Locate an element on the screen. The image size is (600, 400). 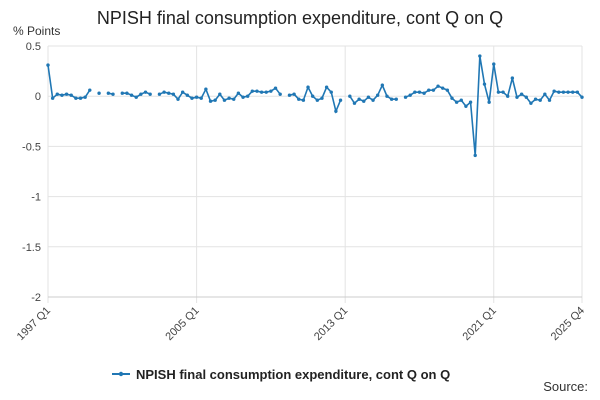
x-tick-label: 2013 Q1 is located at coordinates (331, 324).